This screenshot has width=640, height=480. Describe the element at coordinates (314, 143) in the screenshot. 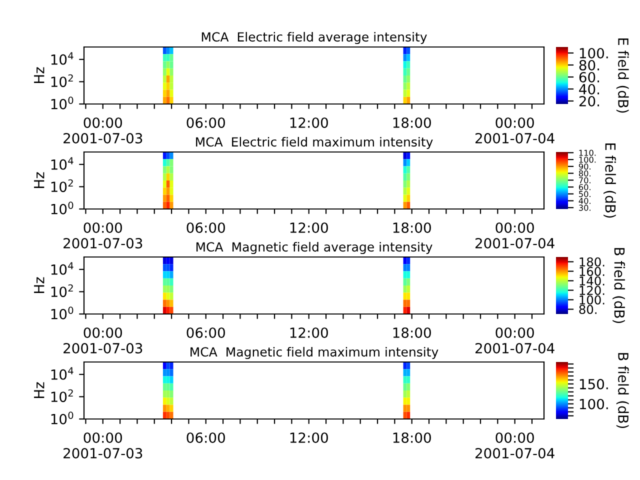

I see `chart-title: MCA Electric field maximum intensity` at that location.